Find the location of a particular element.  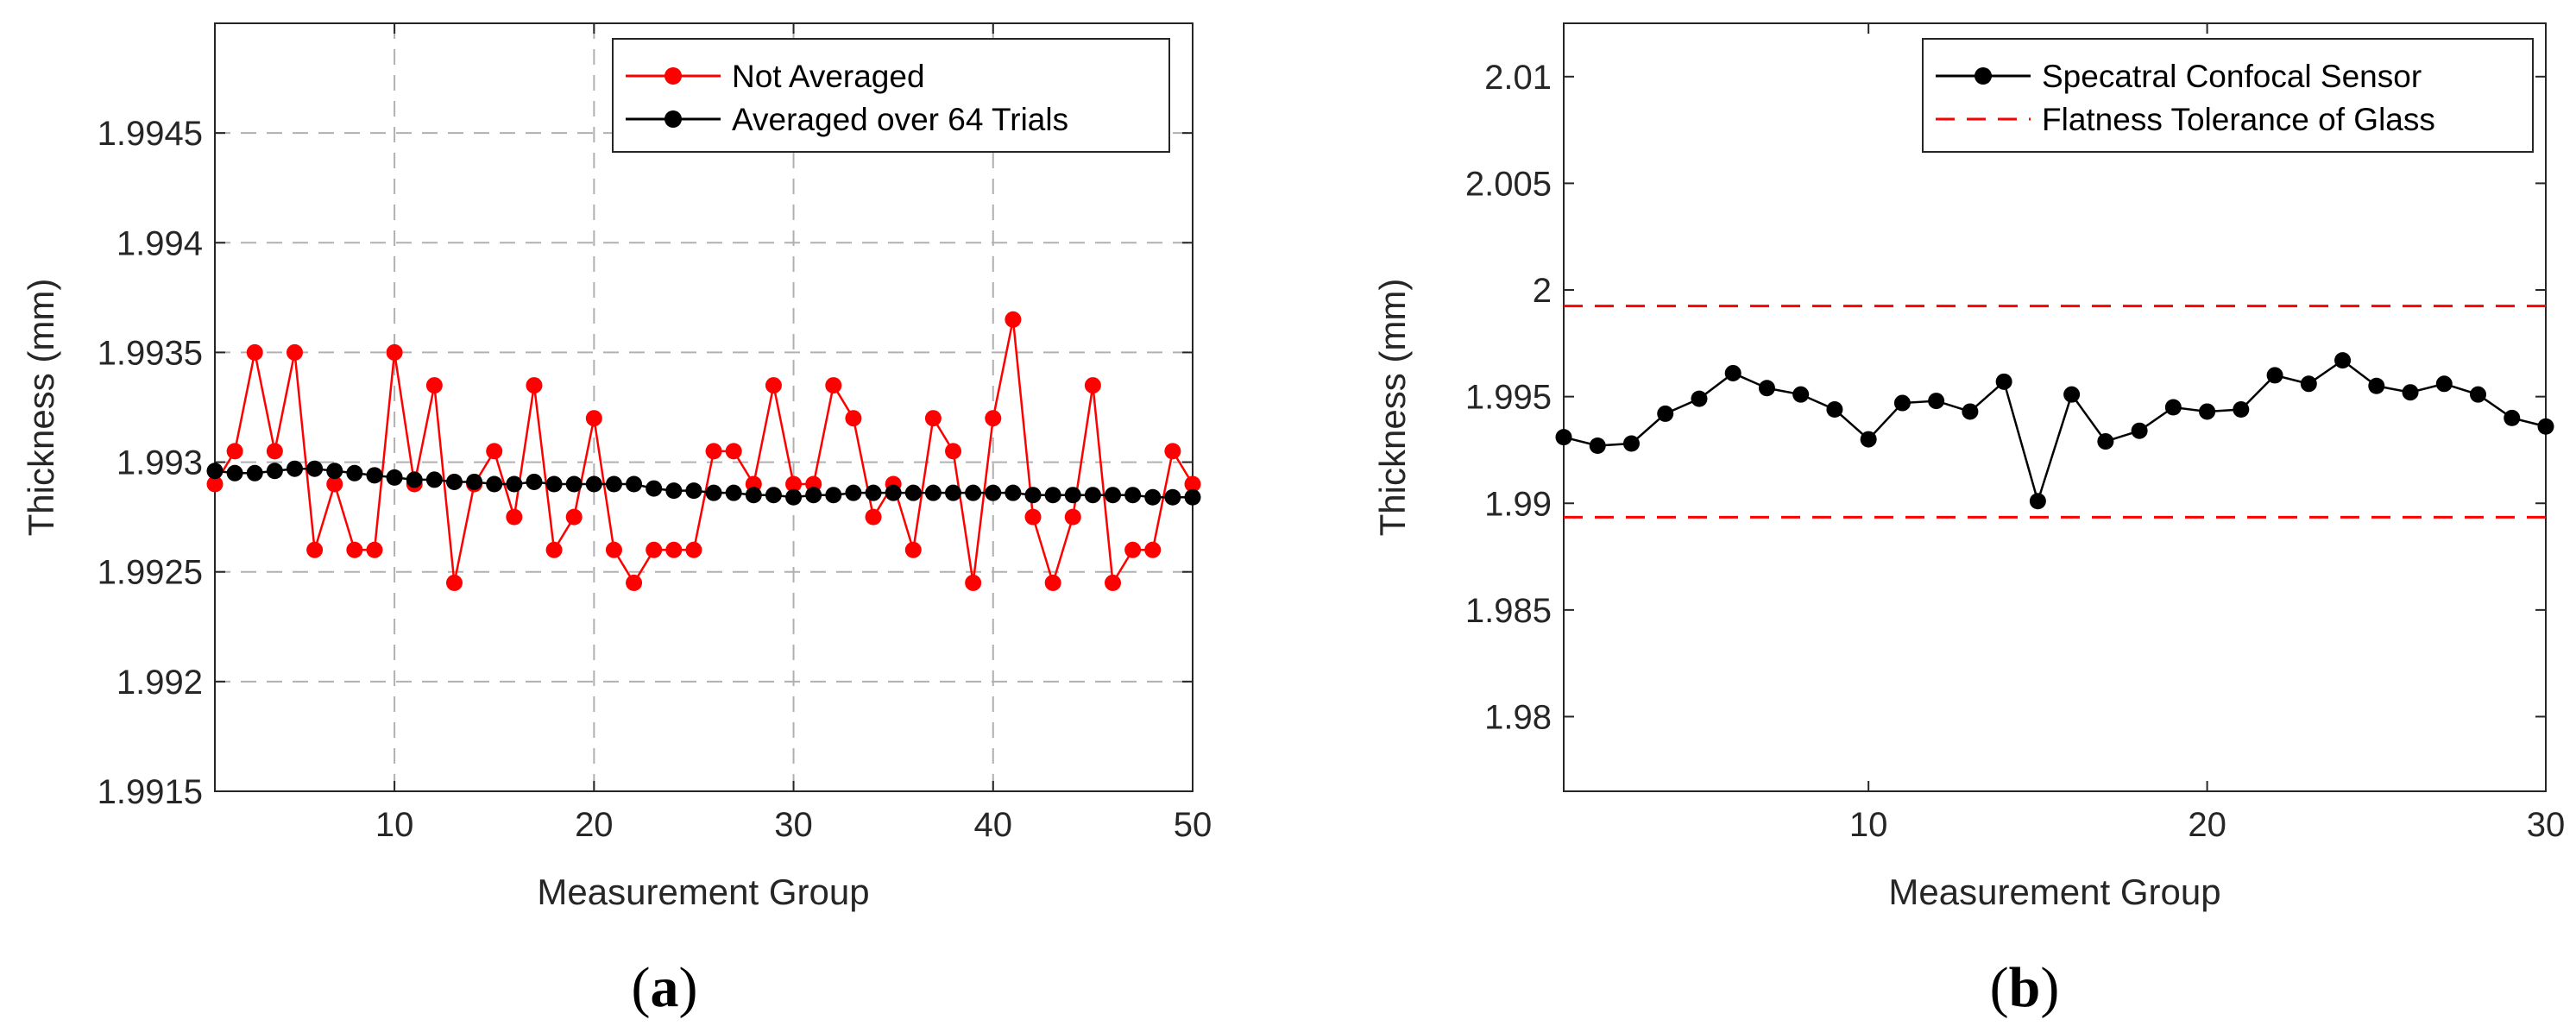

y-tick-label: 1.9915 is located at coordinates (151, 792).